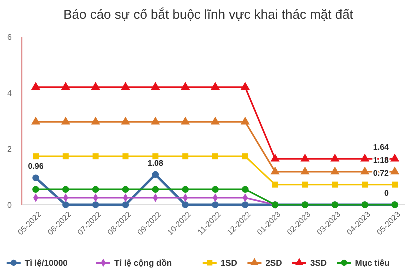 This screenshot has width=417, height=278. Describe the element at coordinates (156, 163) in the screenshot. I see `data-label: 1.08` at that location.